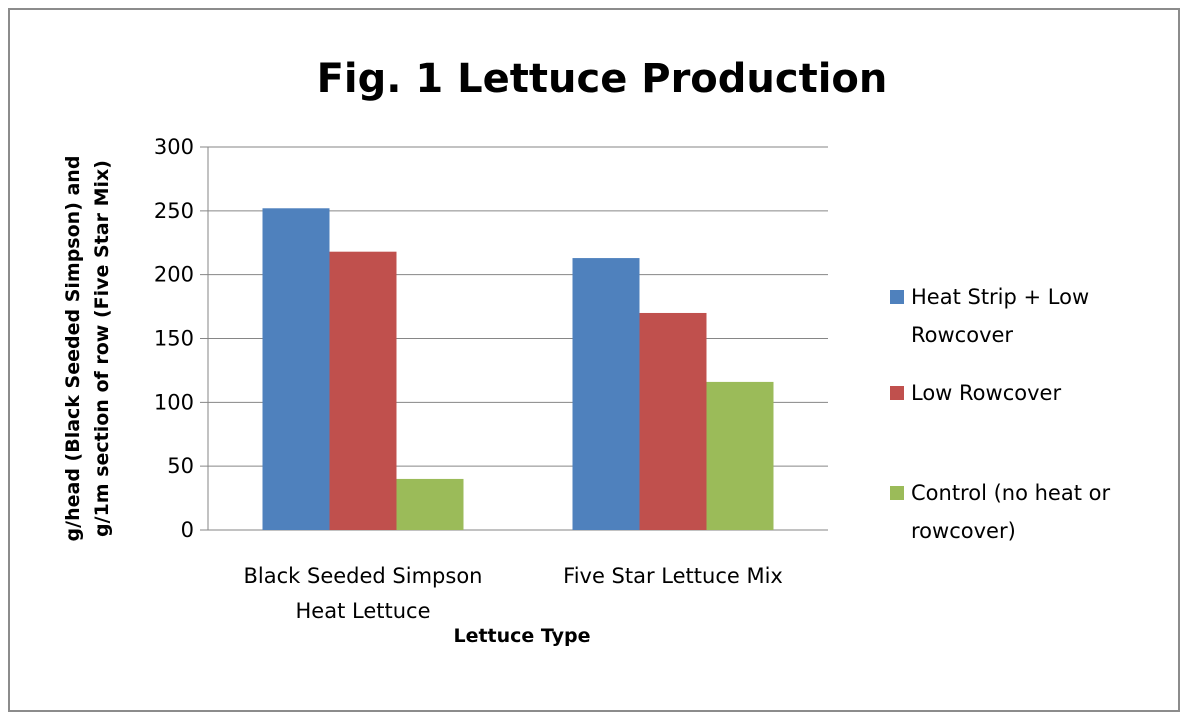 This screenshot has height=721, width=1189. I want to click on y-axis-title-line: g/head (Black Seeded Simpson) and, so click(73, 349).